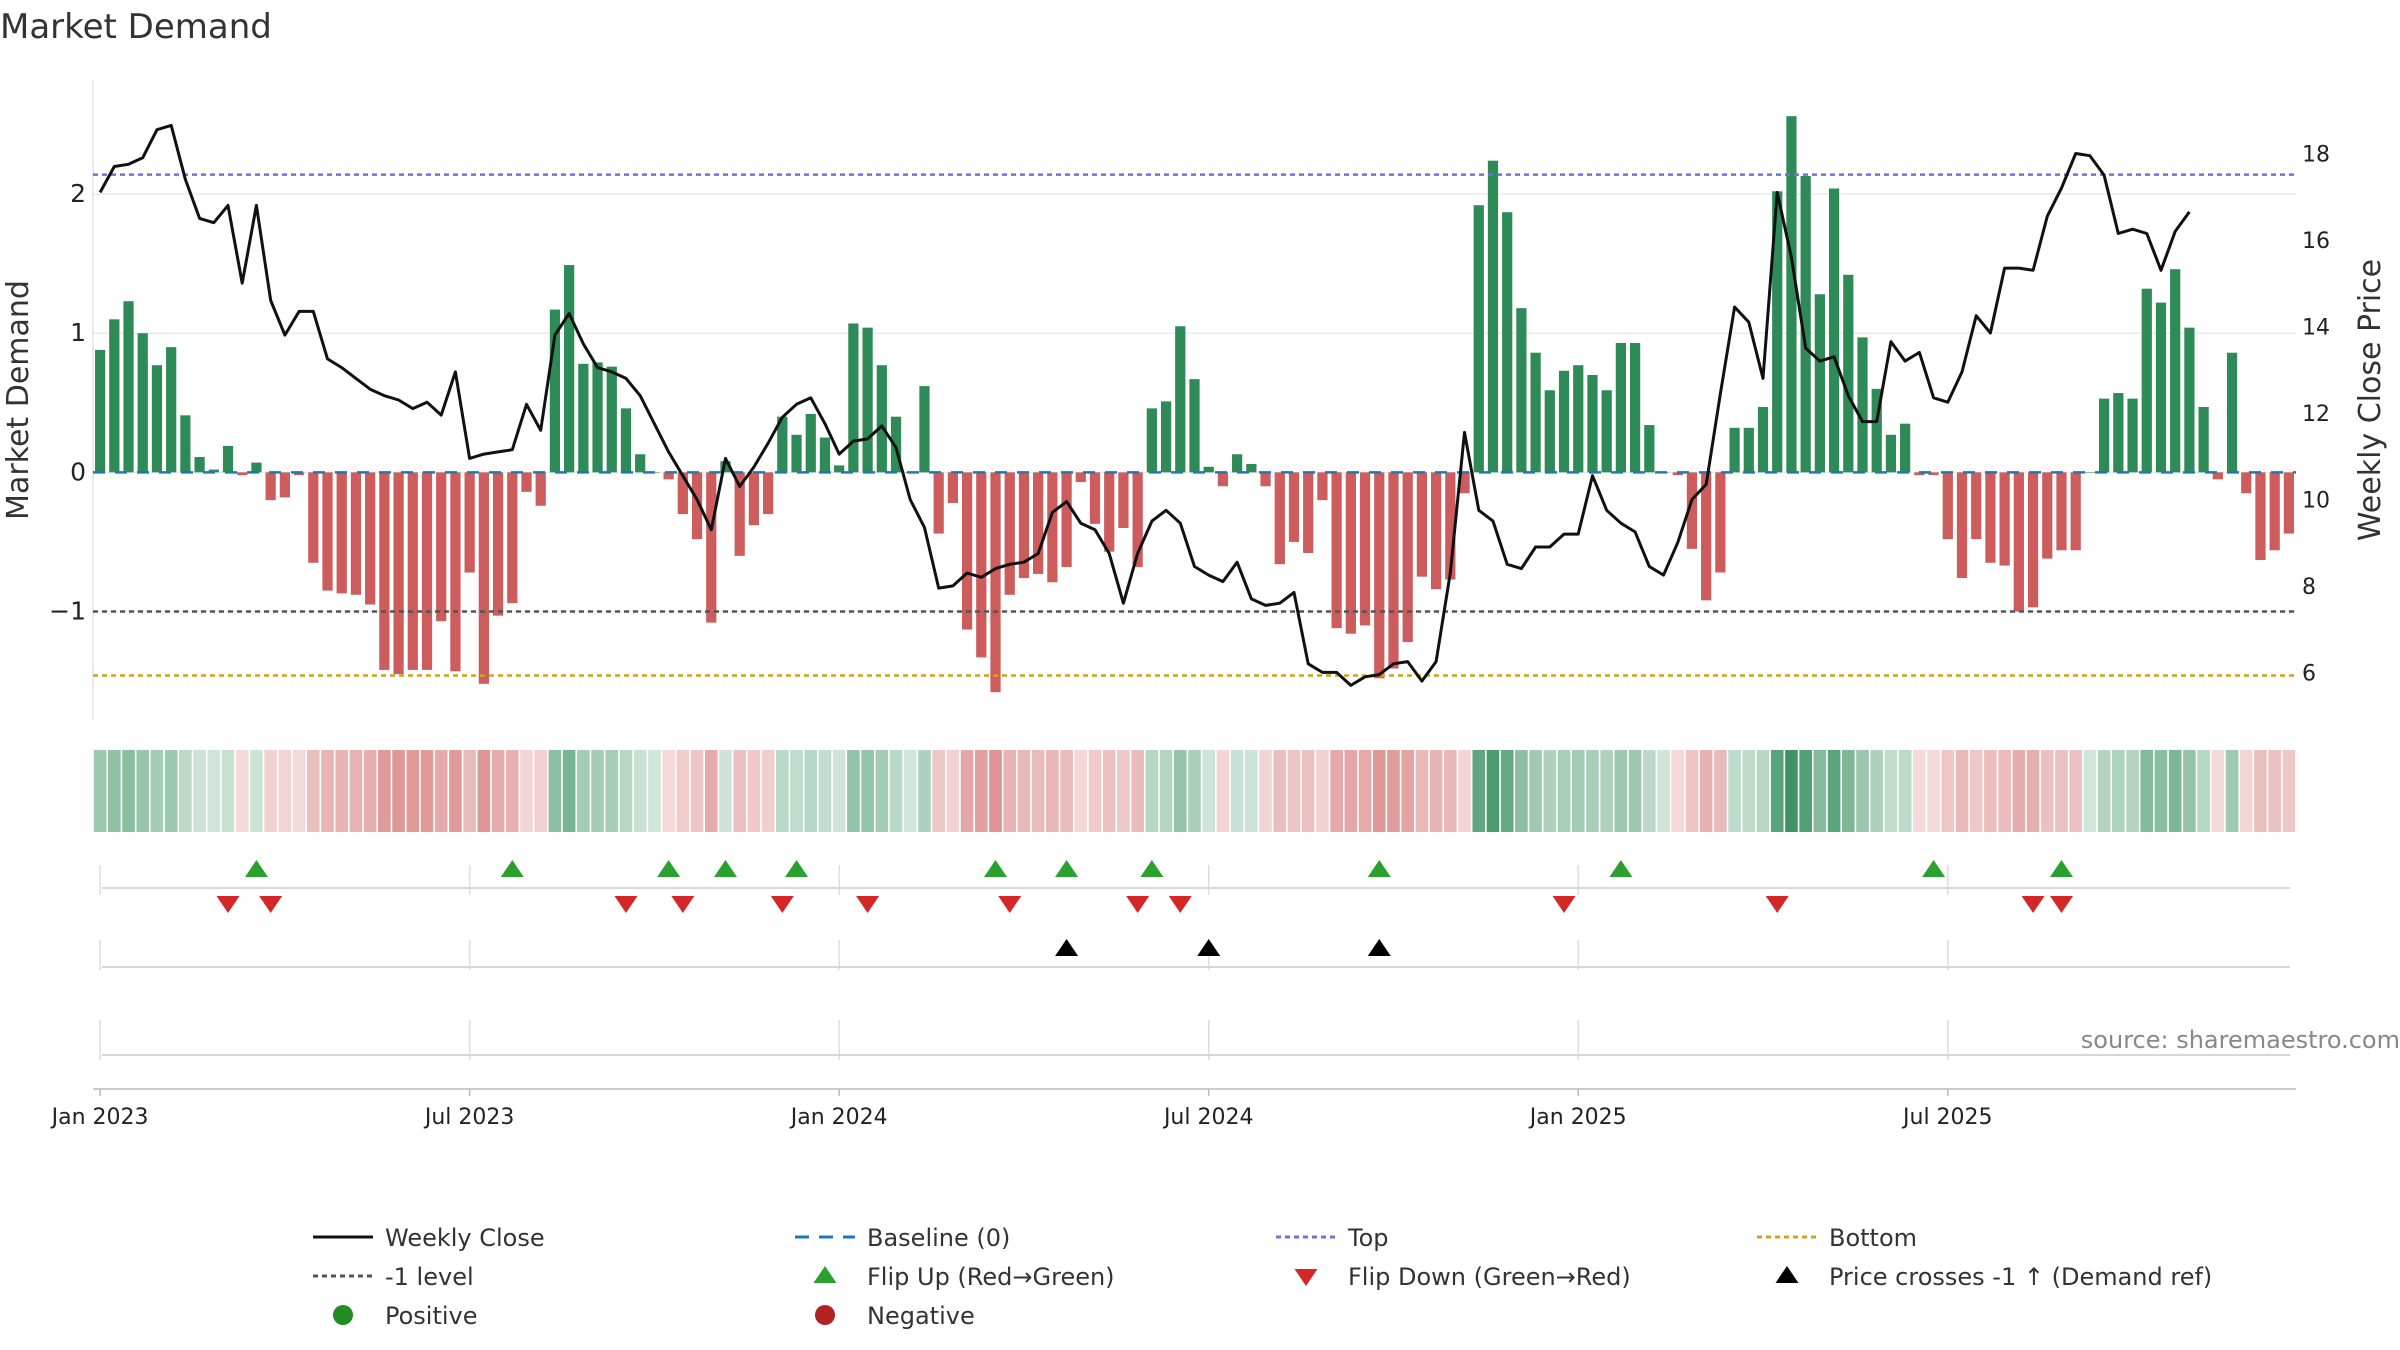 The height and width of the screenshot is (1350, 2400). Describe the element at coordinates (1306, 1277) in the screenshot. I see `legend-flip-down-swatch` at that location.